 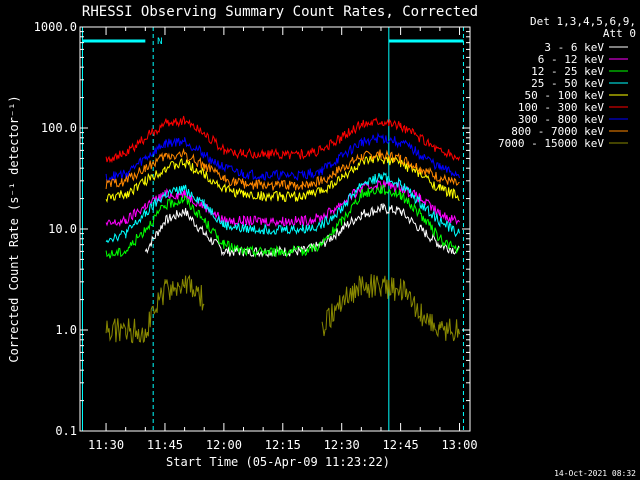 I want to click on legend-label-8: 7000 - 15000 keV, so click(x=551, y=143).